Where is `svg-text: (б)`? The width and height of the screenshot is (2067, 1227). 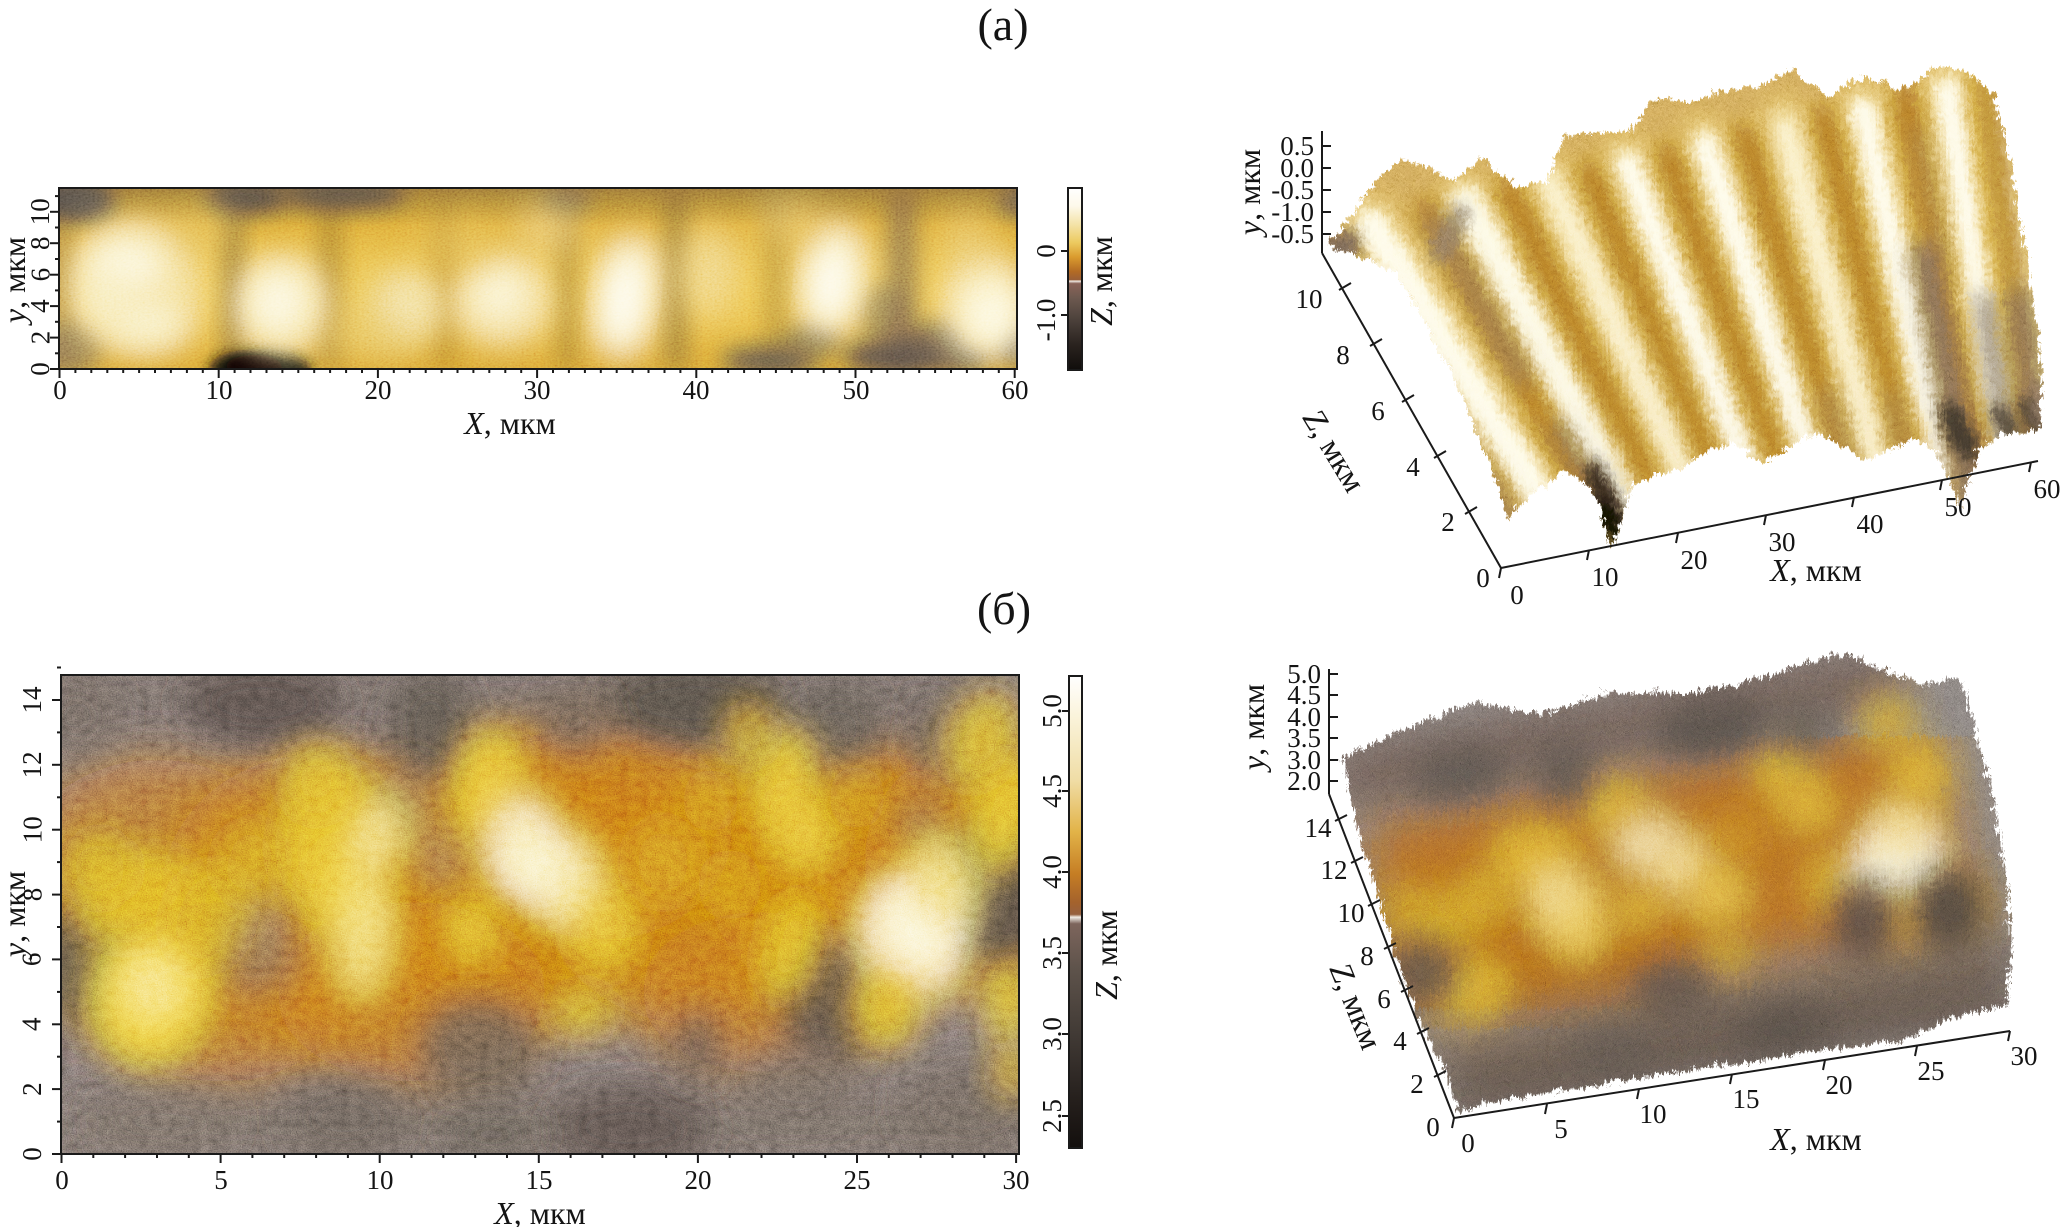 svg-text: (б) is located at coordinates (1004, 608).